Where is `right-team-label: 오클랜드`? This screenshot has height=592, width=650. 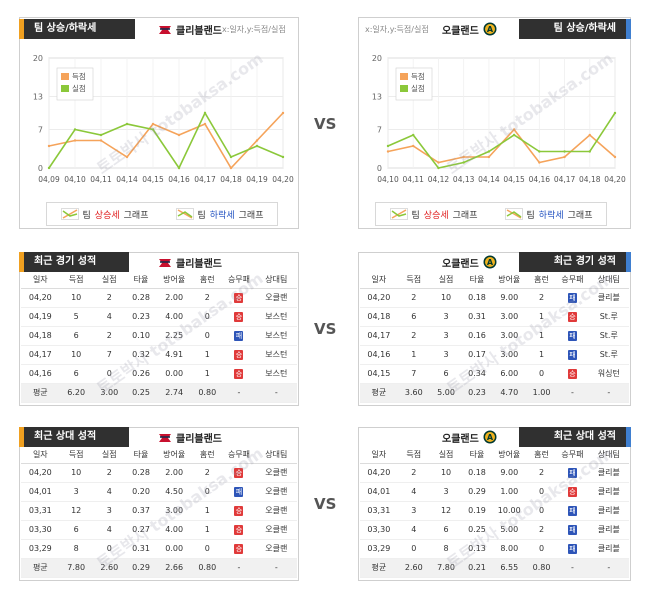
right-team-label: 오클랜드 is located at coordinates (460, 31).